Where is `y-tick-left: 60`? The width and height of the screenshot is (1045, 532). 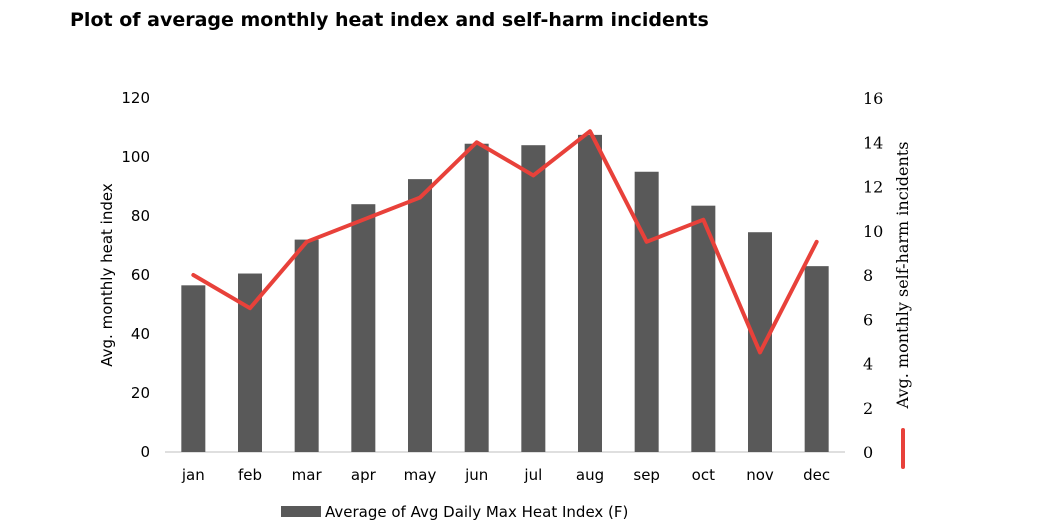 y-tick-left: 60 is located at coordinates (140, 275).